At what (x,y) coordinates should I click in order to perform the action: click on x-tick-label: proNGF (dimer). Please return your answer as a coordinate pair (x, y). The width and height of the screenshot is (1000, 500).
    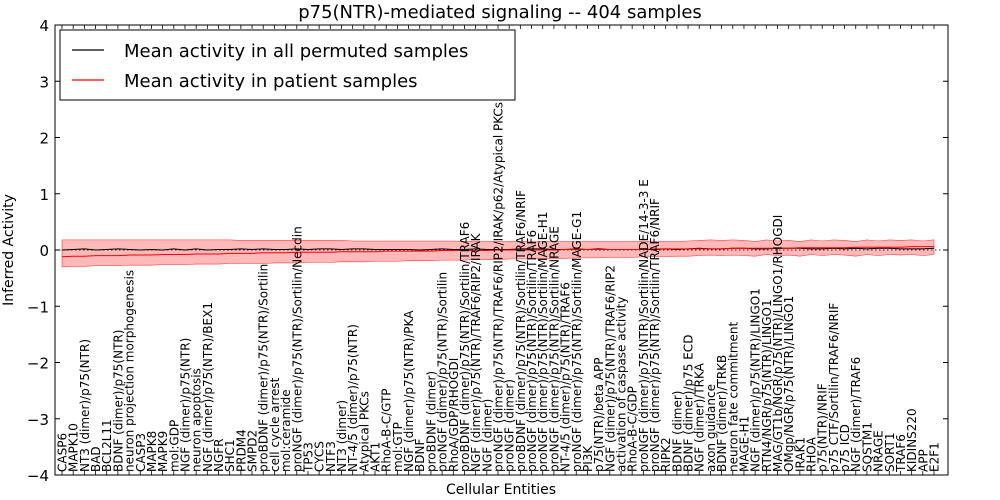
    Looking at the image, I should click on (510, 425).